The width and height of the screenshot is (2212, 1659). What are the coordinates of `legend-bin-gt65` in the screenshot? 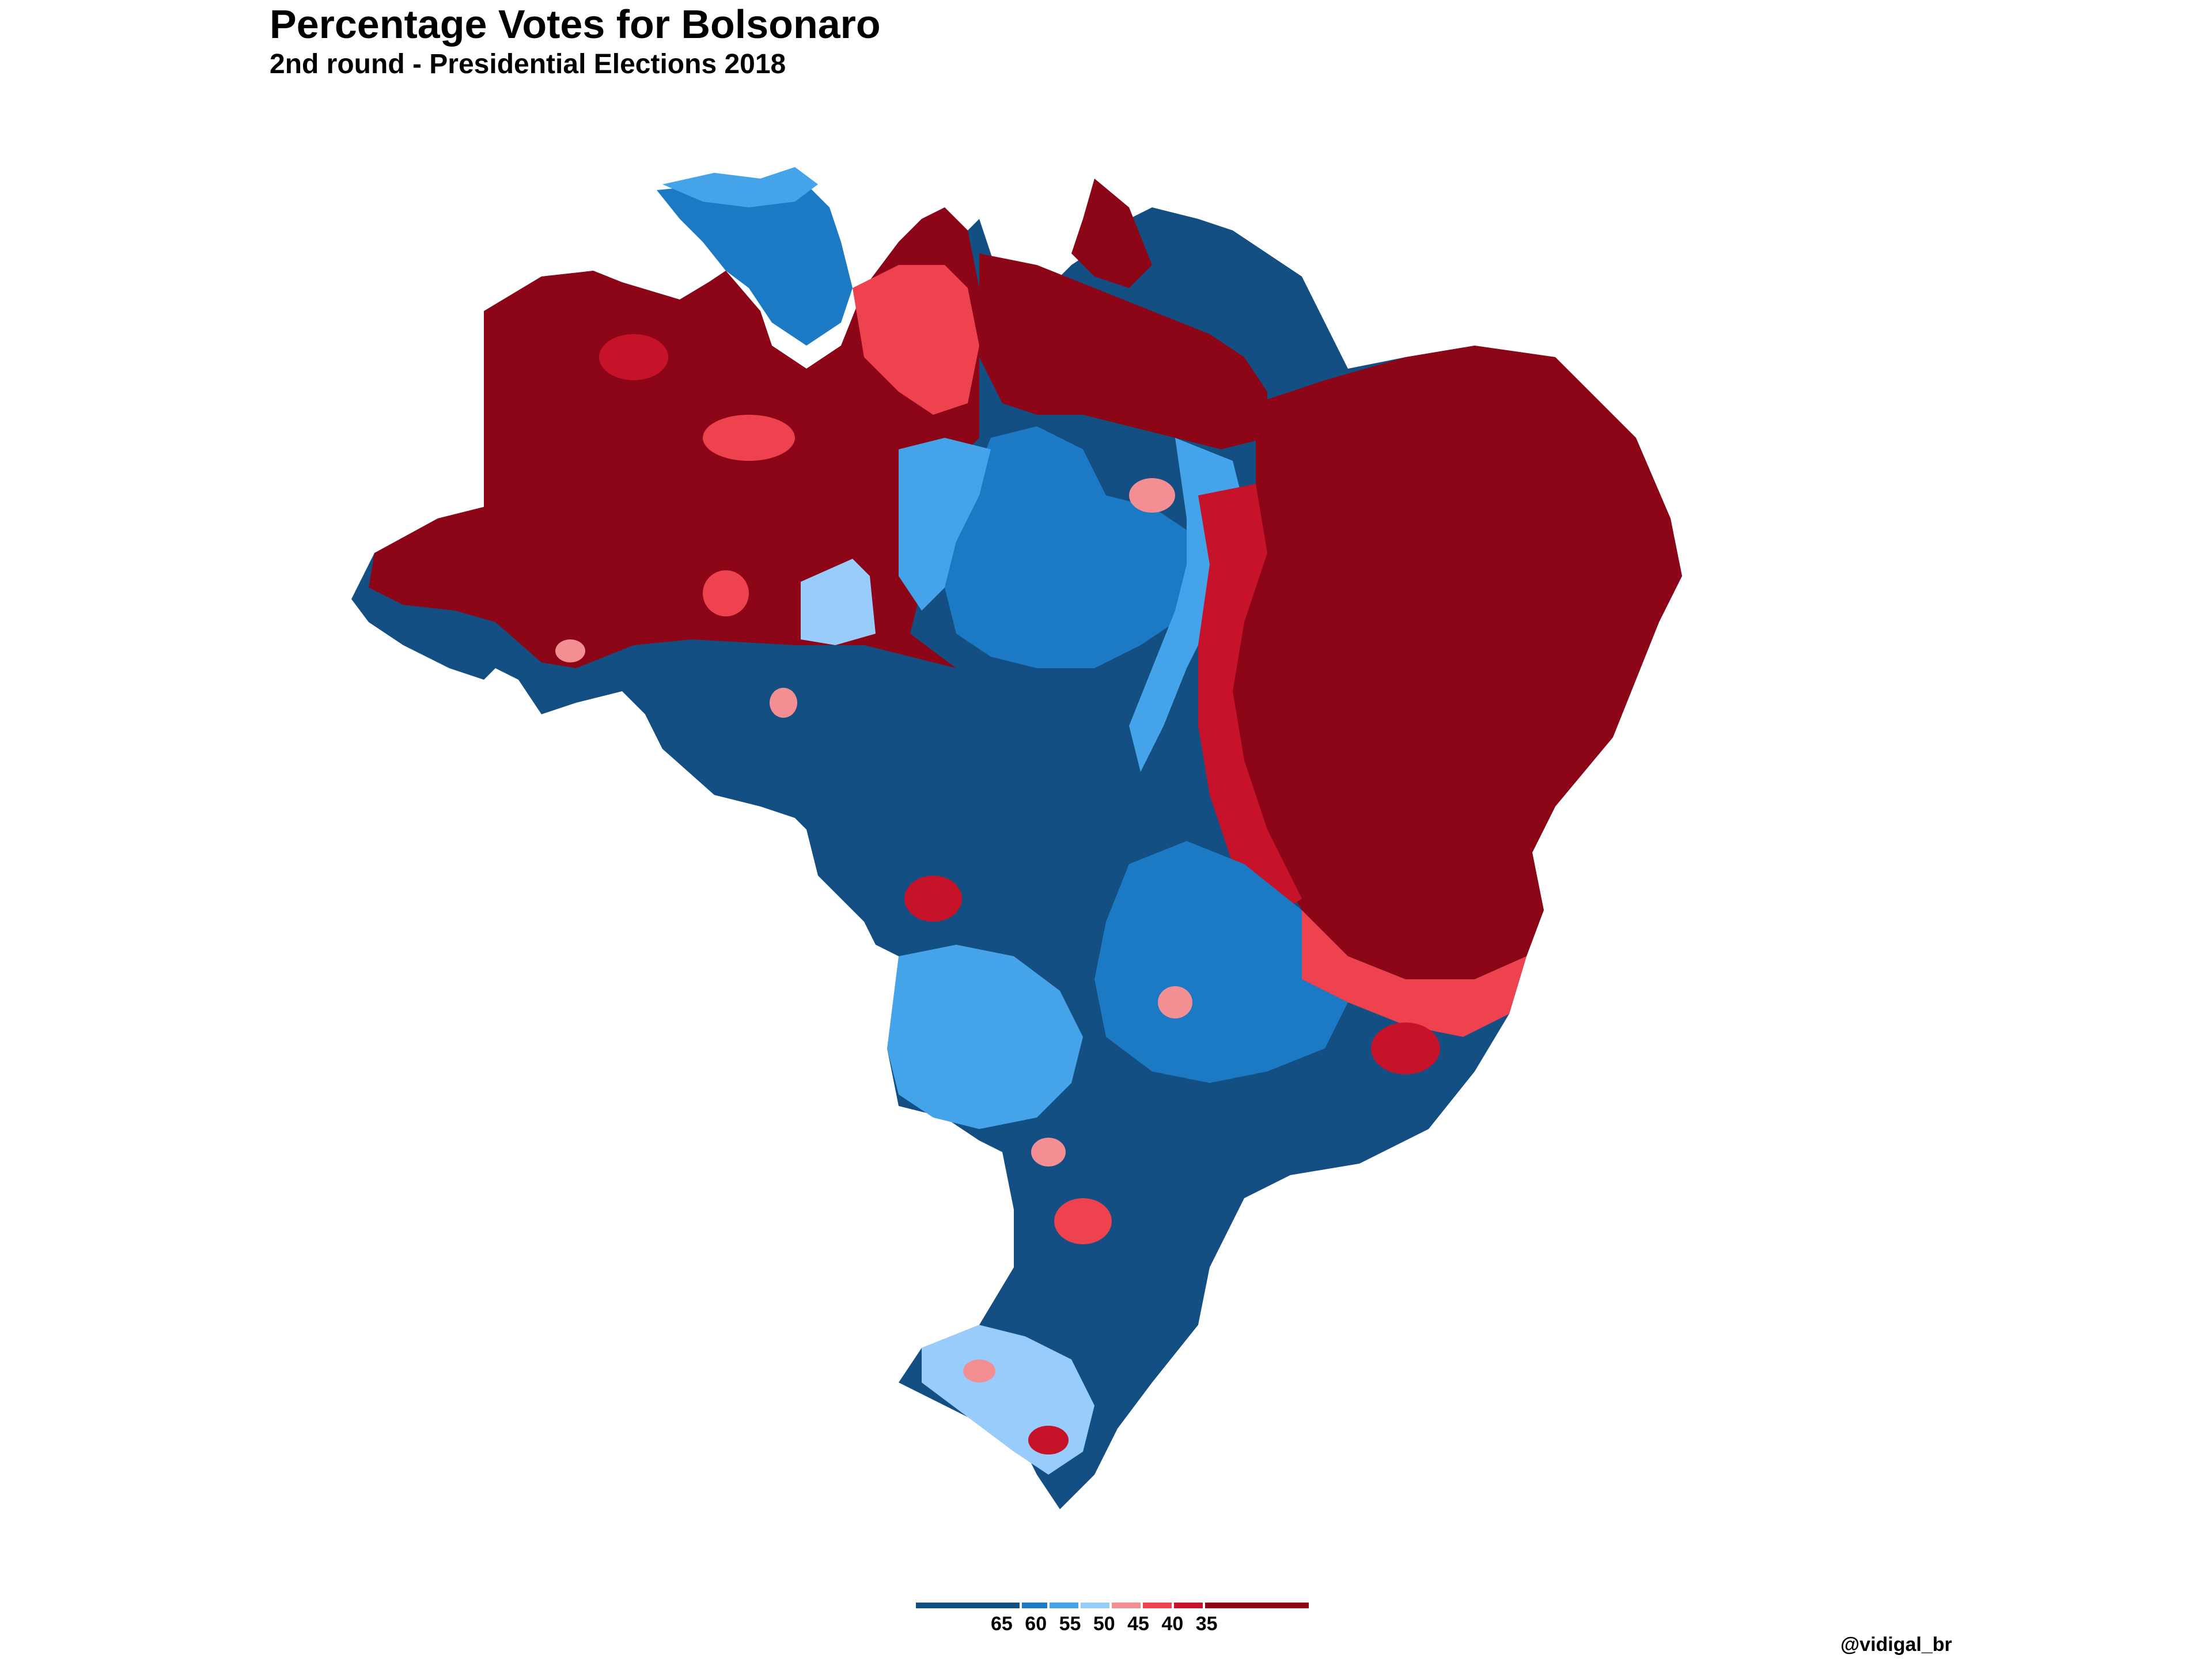 It's located at (968, 1605).